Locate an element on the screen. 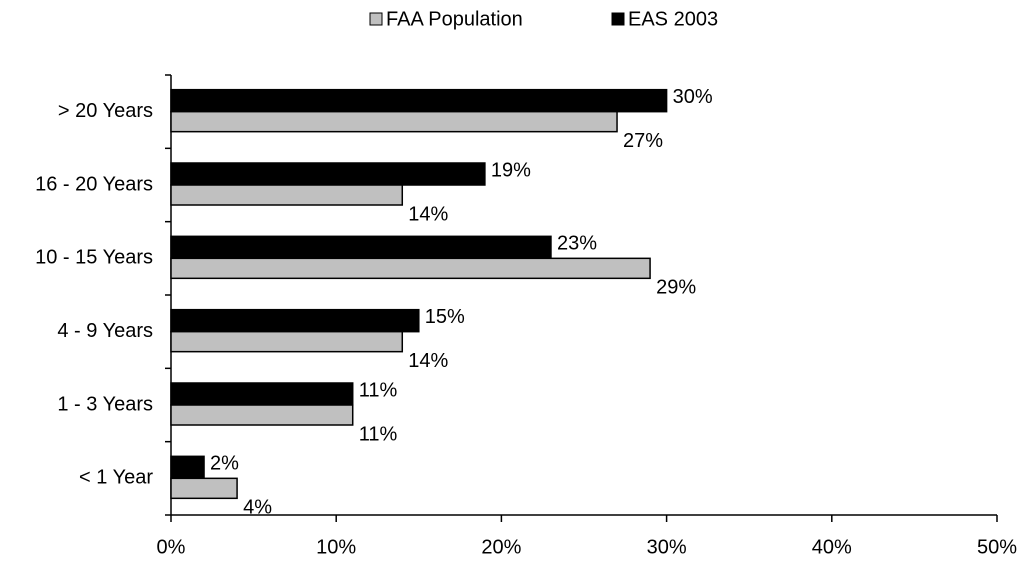  y-tick-label: < 1 Year is located at coordinates (116, 478).